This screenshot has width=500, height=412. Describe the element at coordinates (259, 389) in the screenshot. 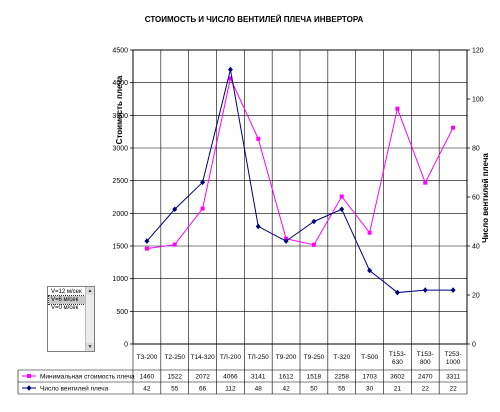

I see `table-cell: 48` at that location.